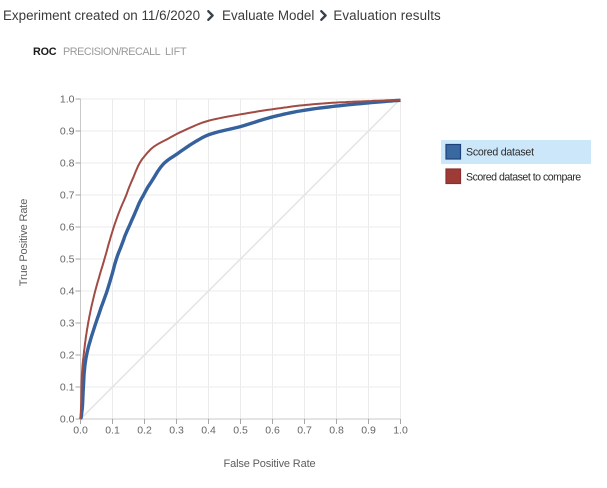 Image resolution: width=607 pixels, height=488 pixels. I want to click on svg-text: False Positive Rate, so click(270, 464).